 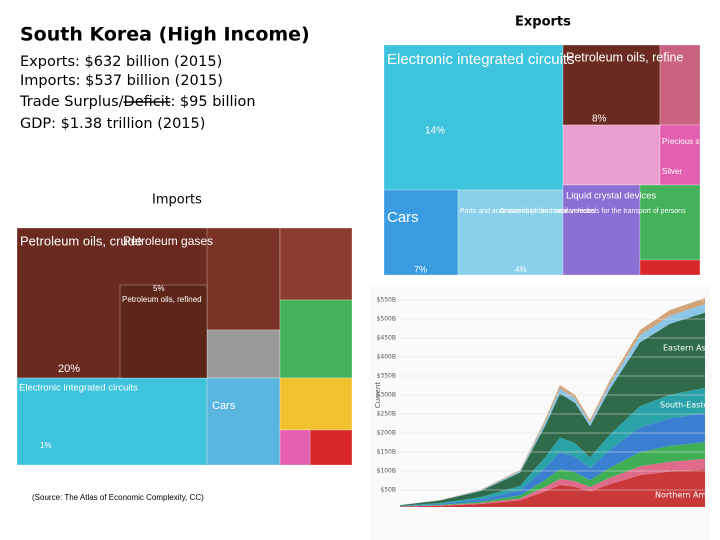 I want to click on tile-label: Silver, so click(x=672, y=171).